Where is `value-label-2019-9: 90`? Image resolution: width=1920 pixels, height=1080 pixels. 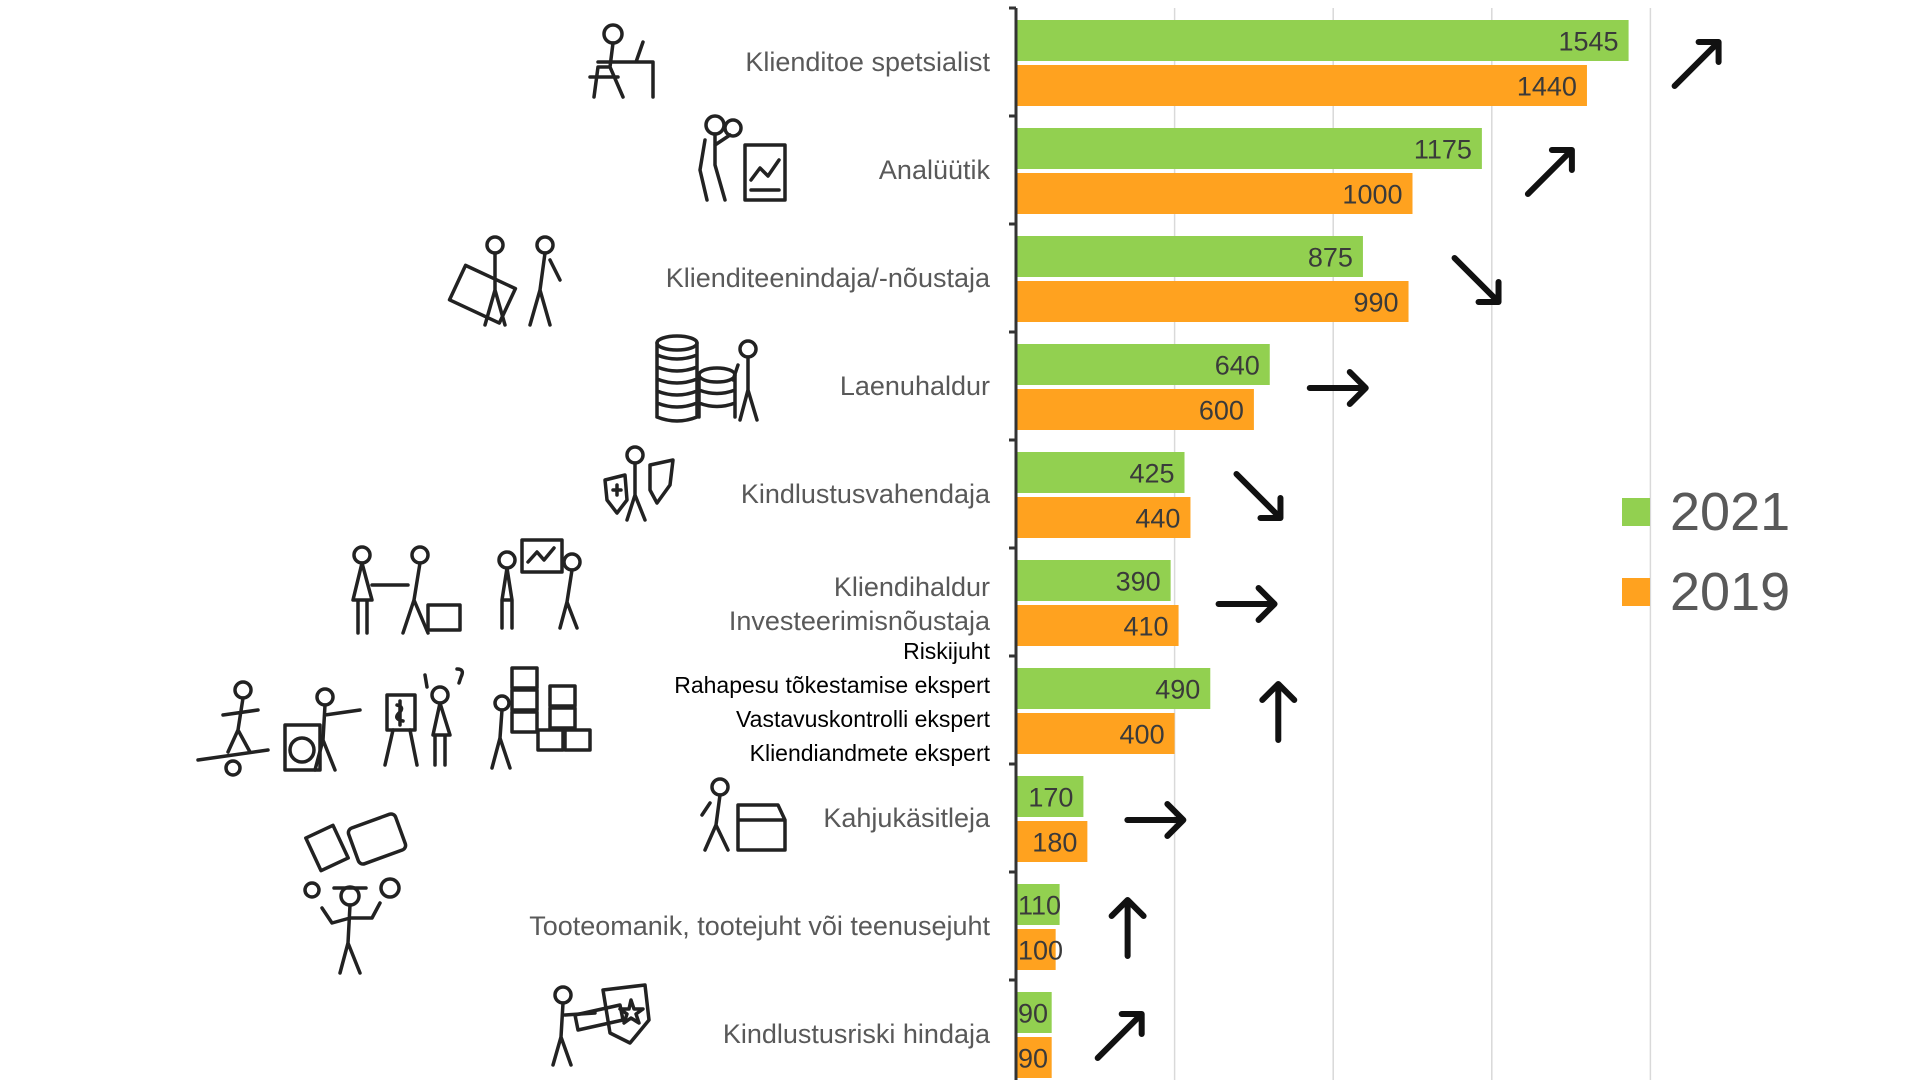
value-label-2019-9: 90 is located at coordinates (1033, 1059).